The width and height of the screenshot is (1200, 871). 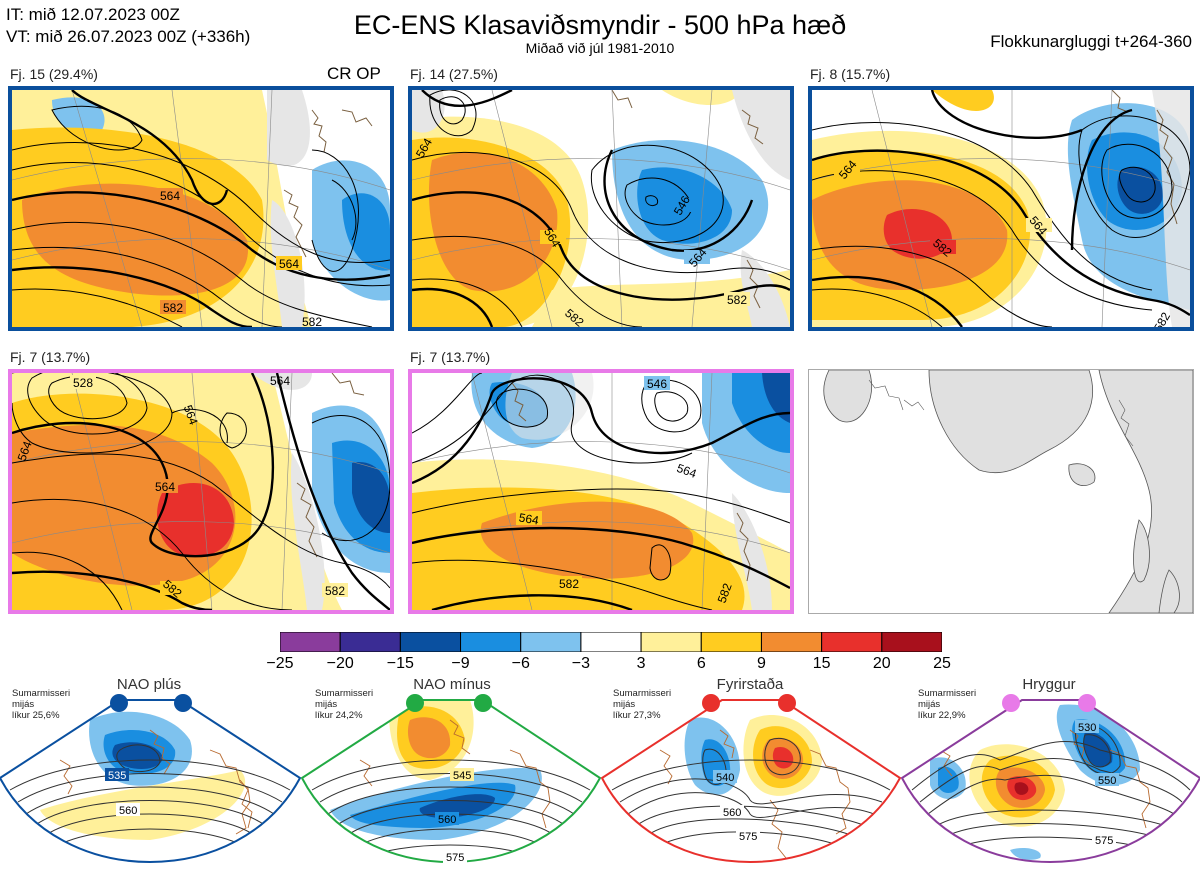 I want to click on classification-window: Flokkunargluggi t+264-360, so click(x=1091, y=41).